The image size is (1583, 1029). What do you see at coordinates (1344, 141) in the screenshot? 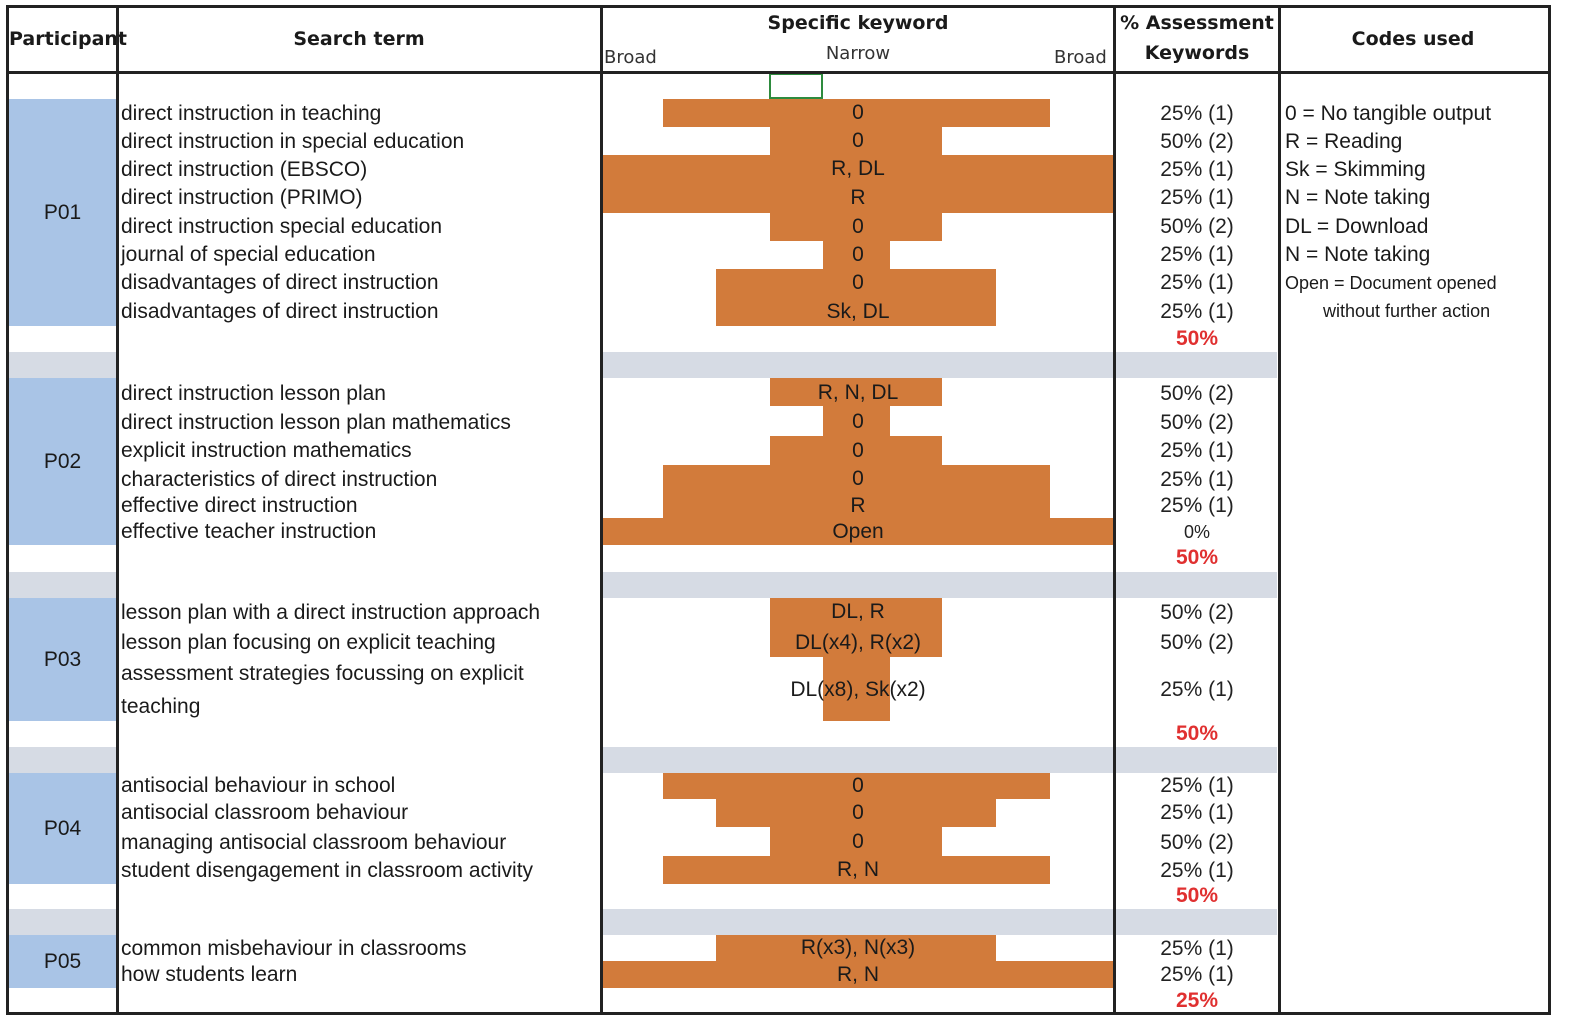
I see `legend-item: R = Reading` at bounding box center [1344, 141].